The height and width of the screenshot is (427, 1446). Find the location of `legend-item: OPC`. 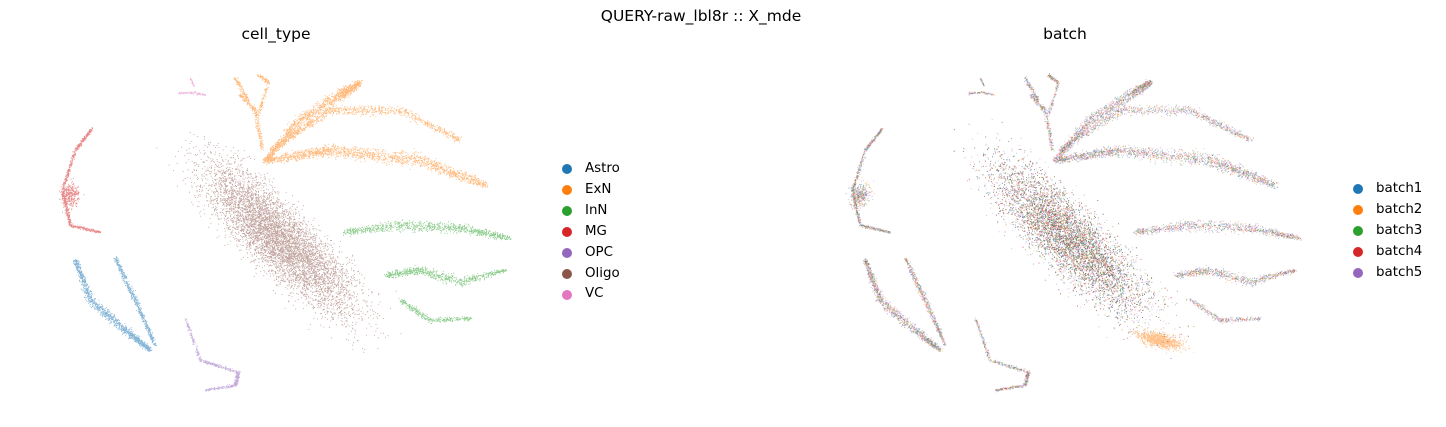

legend-item: OPC is located at coordinates (591, 253).